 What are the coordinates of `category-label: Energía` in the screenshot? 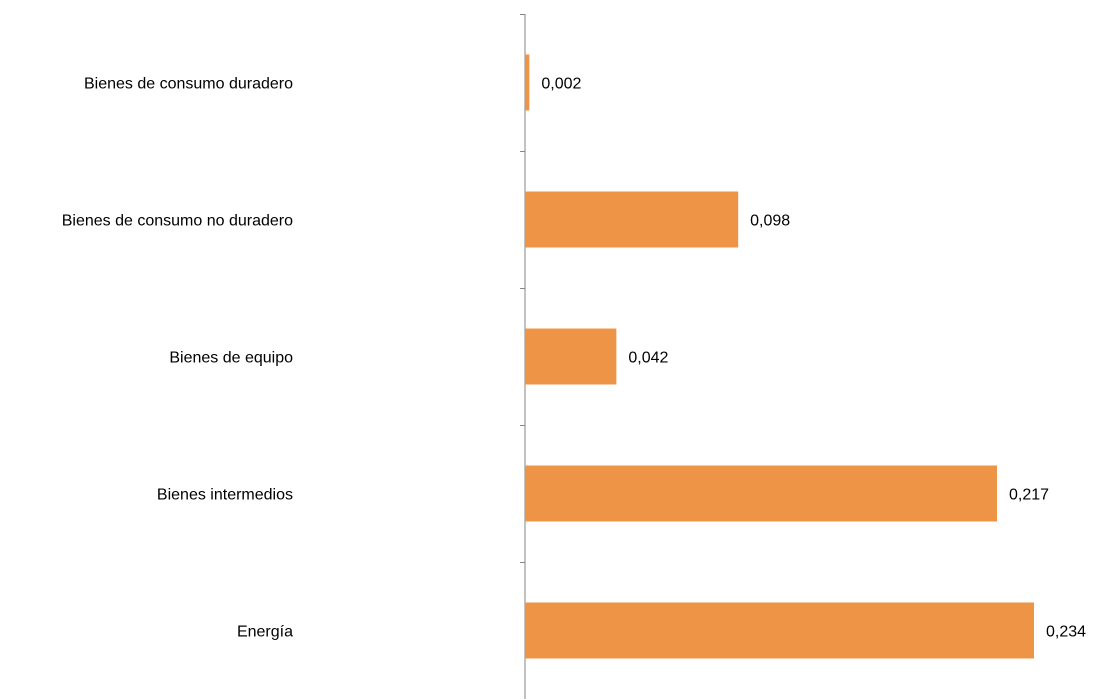 It's located at (265, 632).